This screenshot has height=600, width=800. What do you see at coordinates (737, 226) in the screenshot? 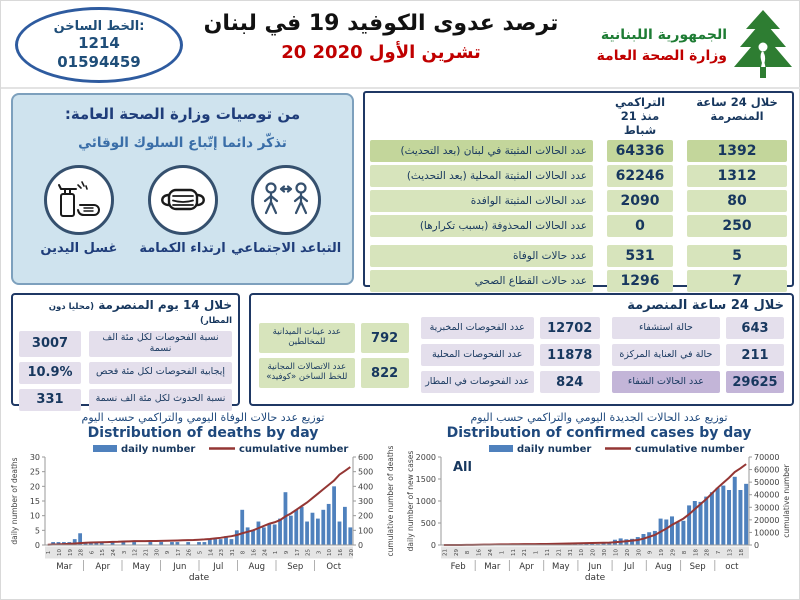
I see `deleted-cases-24h: 250` at bounding box center [737, 226].